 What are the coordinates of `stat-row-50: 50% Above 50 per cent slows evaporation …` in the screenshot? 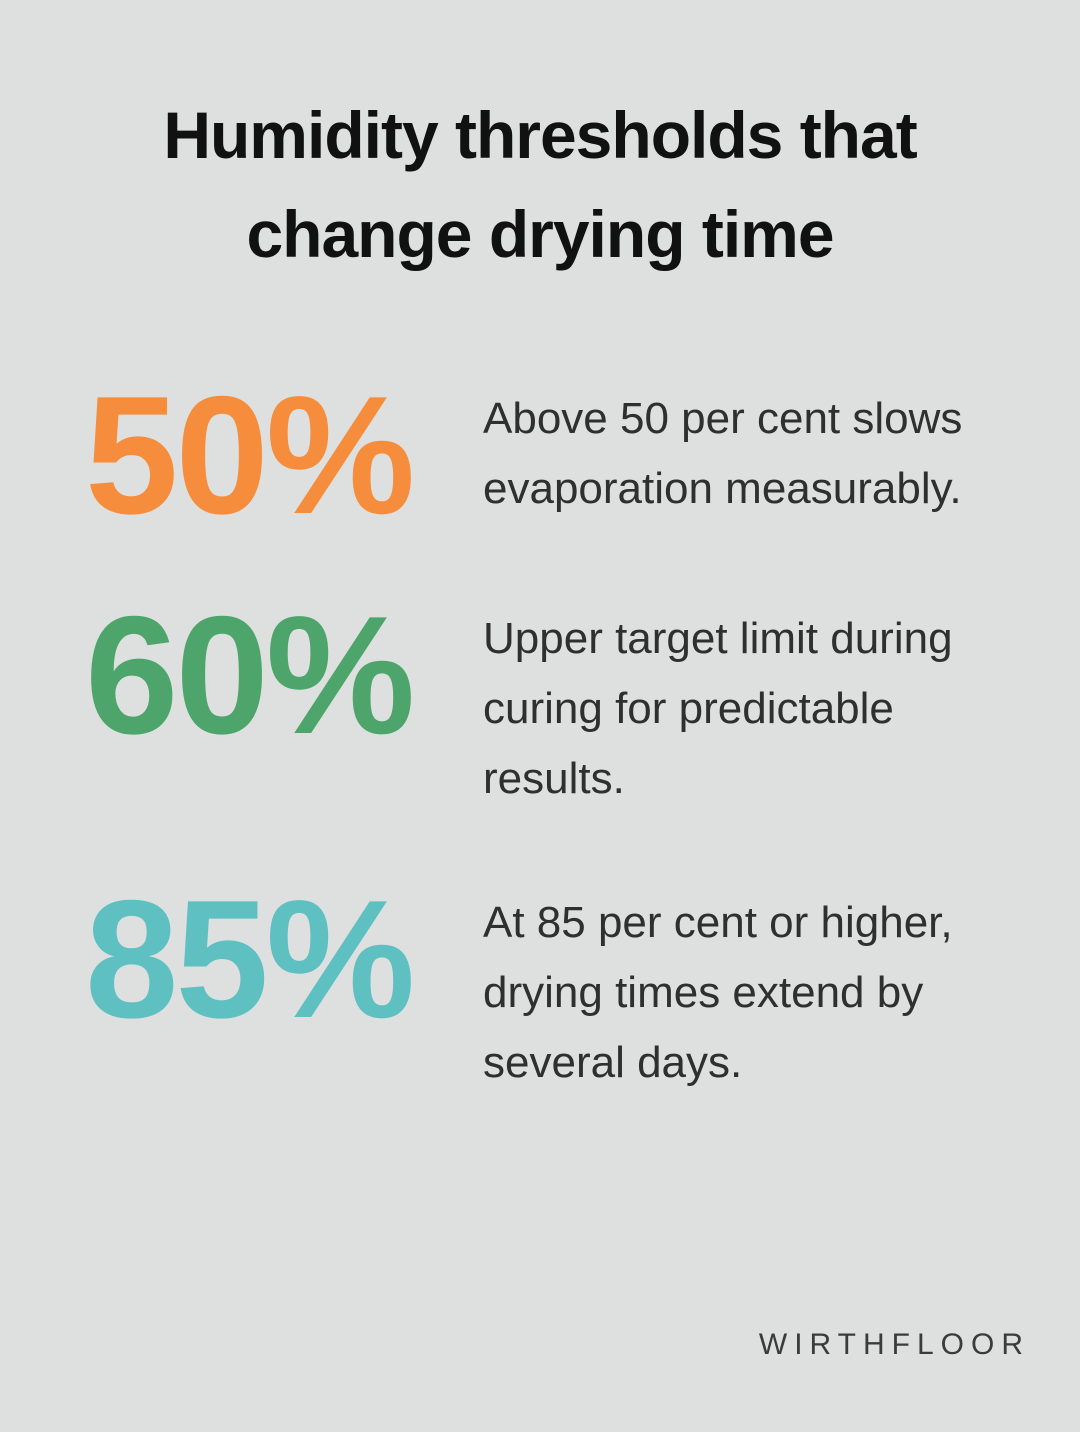 It's located at (552, 455).